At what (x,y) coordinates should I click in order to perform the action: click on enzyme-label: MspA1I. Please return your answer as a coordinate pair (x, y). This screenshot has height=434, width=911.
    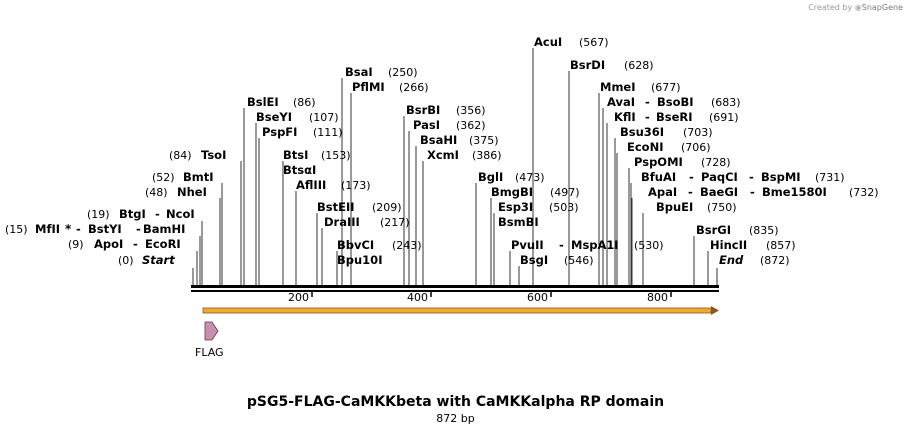
    Looking at the image, I should click on (595, 245).